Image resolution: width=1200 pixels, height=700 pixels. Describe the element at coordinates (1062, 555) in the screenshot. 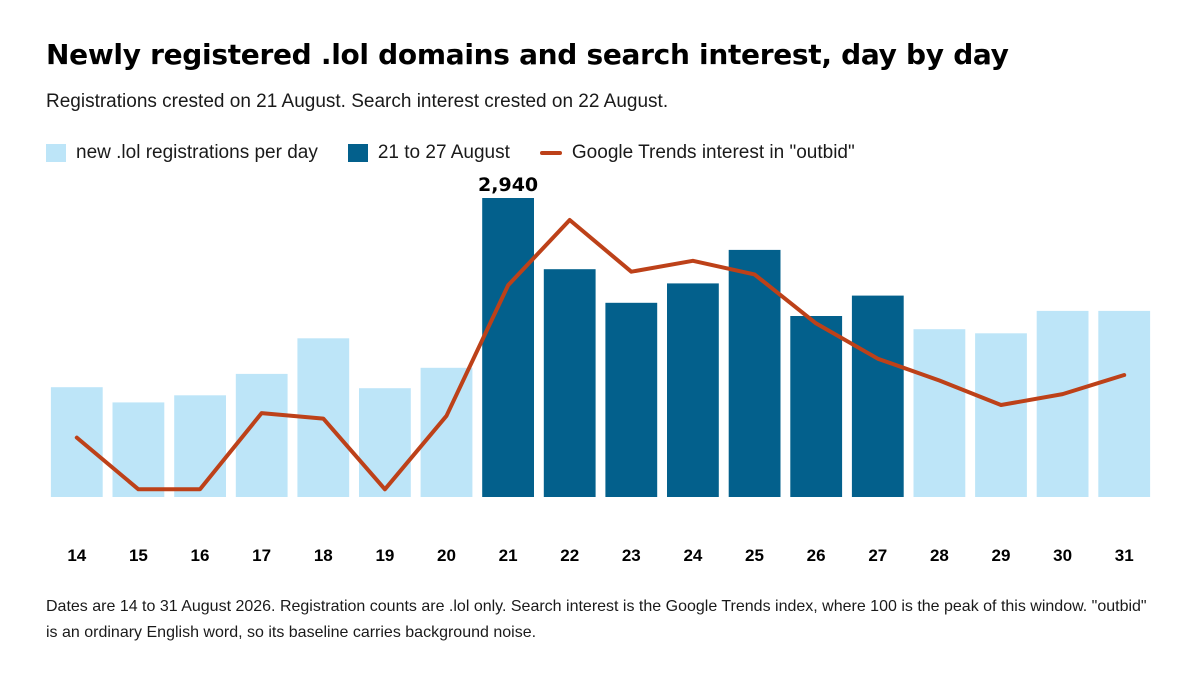

I see `x-tick-label-30: 30` at that location.